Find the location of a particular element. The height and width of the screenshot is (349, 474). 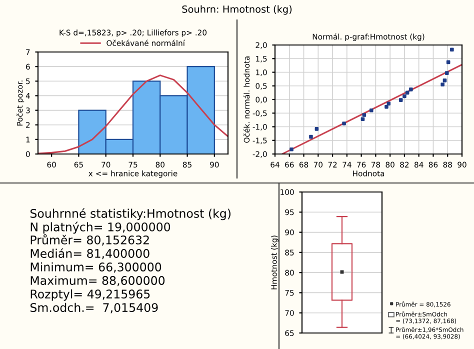

text: Průměr= 80,152632 is located at coordinates (89, 240).